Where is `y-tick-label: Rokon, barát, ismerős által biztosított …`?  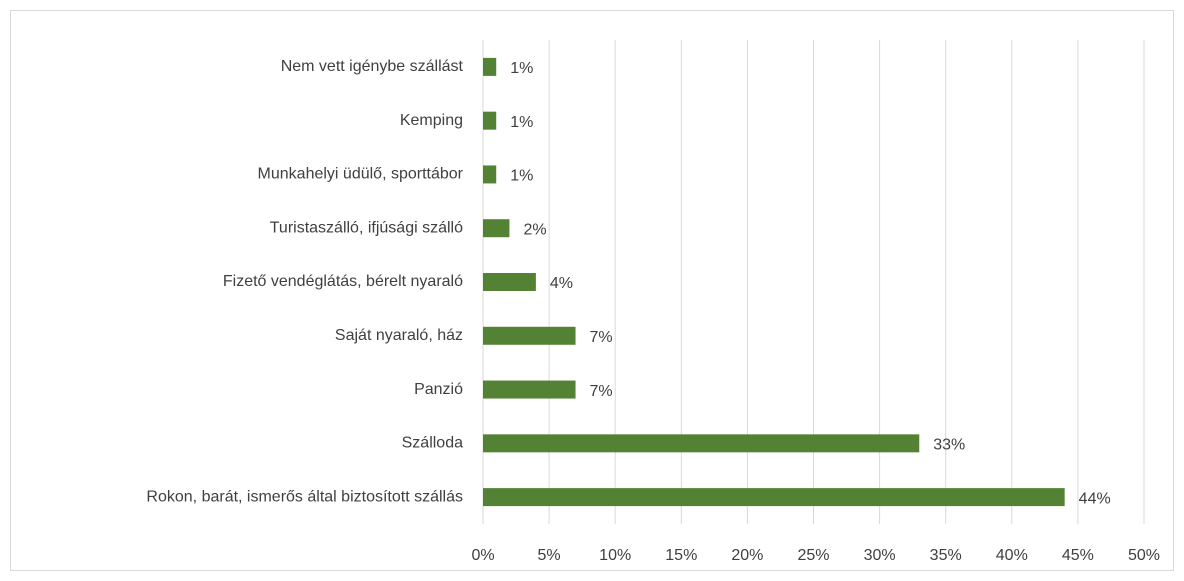
y-tick-label: Rokon, barát, ismerős által biztosított … is located at coordinates (304, 496).